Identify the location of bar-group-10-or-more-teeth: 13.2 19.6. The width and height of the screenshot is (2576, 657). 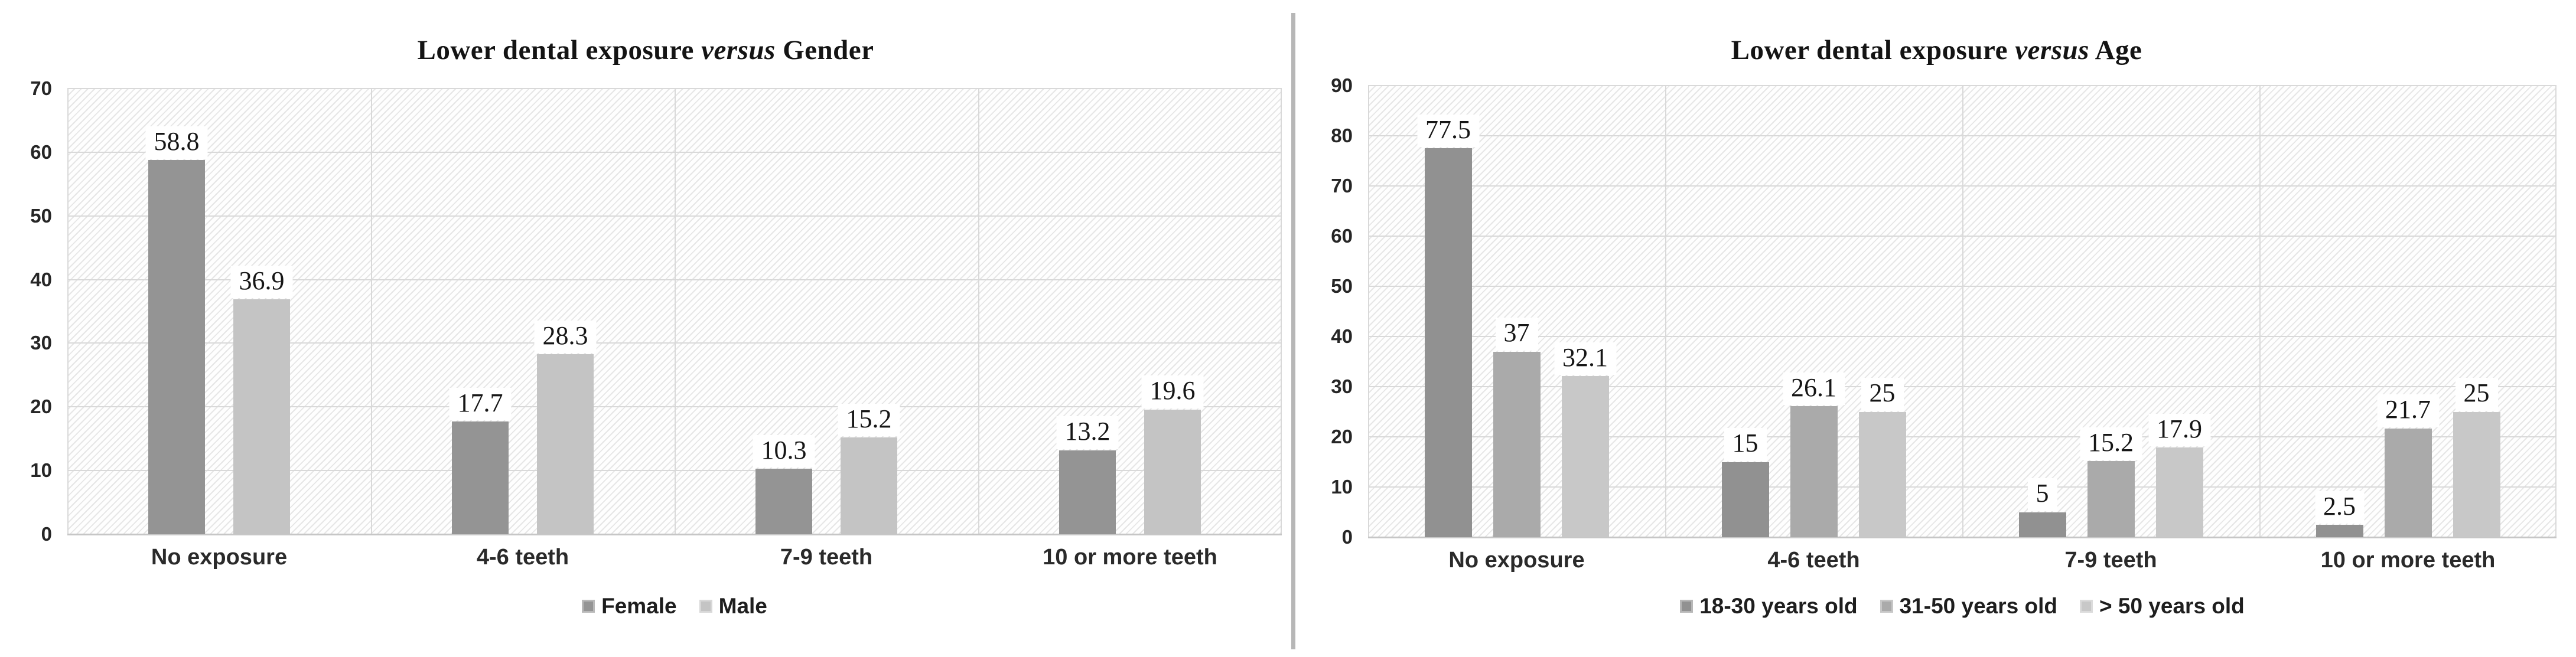
(1130, 311).